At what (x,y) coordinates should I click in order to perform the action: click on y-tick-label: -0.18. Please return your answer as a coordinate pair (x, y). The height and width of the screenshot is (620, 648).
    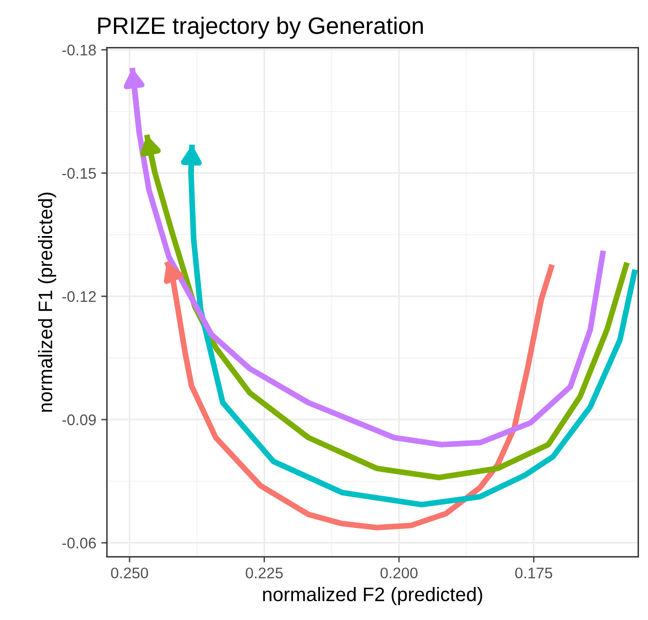
    Looking at the image, I should click on (79, 50).